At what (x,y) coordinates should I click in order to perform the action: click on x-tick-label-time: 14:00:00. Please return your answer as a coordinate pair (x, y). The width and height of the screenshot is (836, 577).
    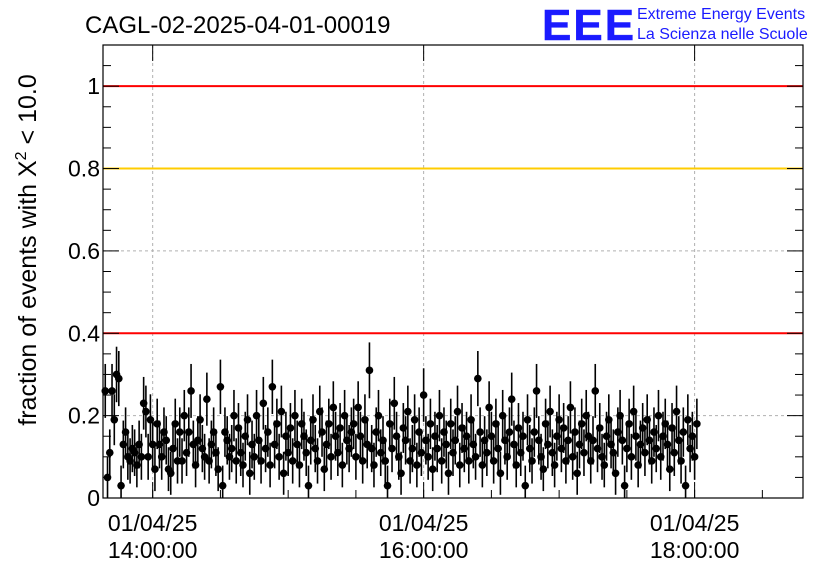
    Looking at the image, I should click on (153, 550).